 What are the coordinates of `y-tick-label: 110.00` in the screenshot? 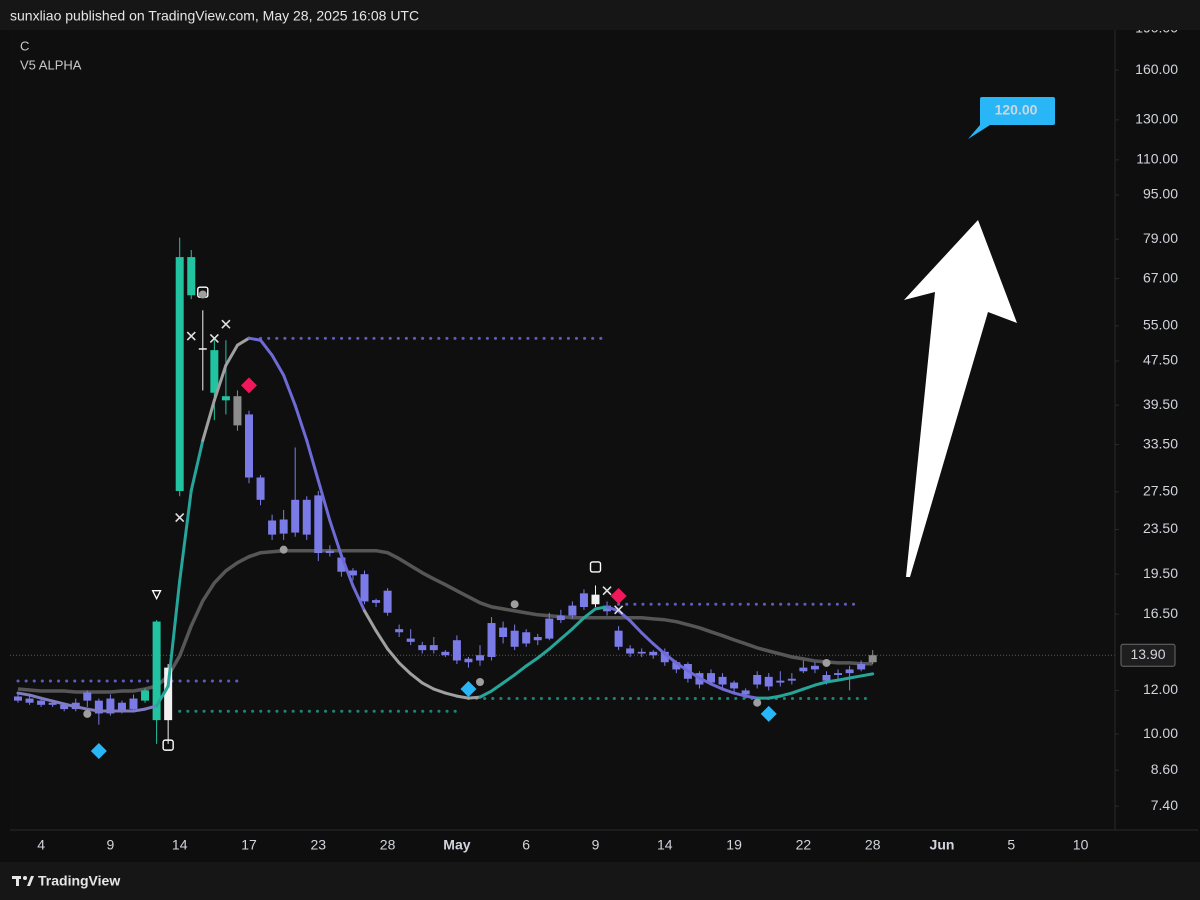 It's located at (1157, 159).